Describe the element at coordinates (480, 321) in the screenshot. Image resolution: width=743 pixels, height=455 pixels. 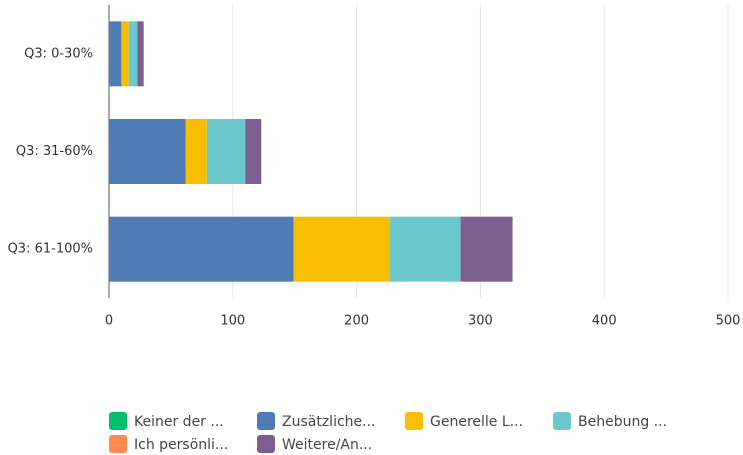
I see `x-tick-label: 300` at that location.